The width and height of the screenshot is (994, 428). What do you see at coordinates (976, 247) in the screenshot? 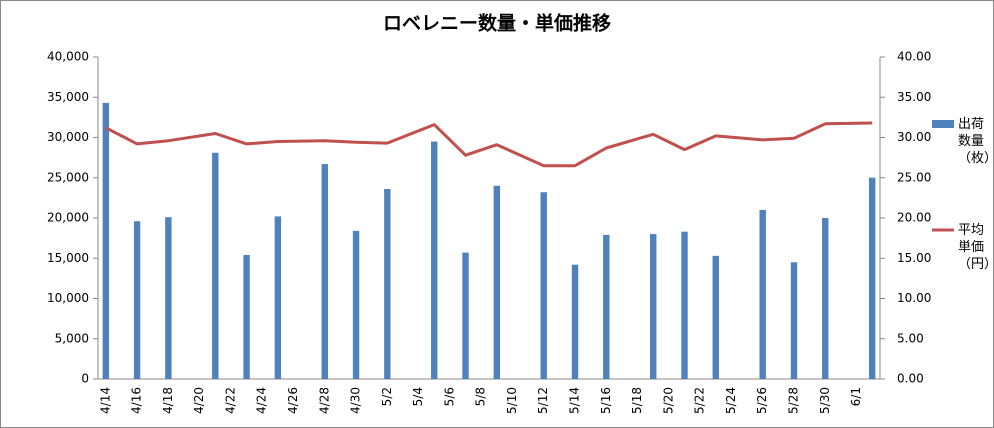
I see `legend-label: 平均 単価 （円）` at bounding box center [976, 247].